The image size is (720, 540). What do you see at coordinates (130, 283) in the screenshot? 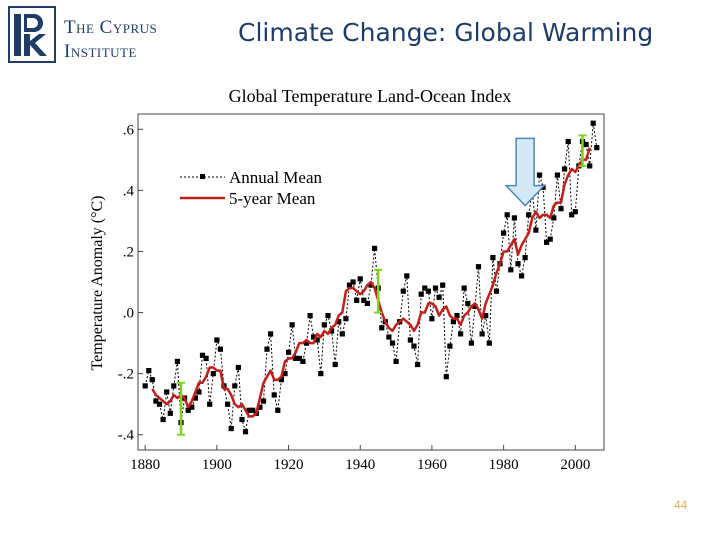
I see `y-axis-ticks: .6 .4 .2 .0 -.2 -.4` at bounding box center [130, 283].